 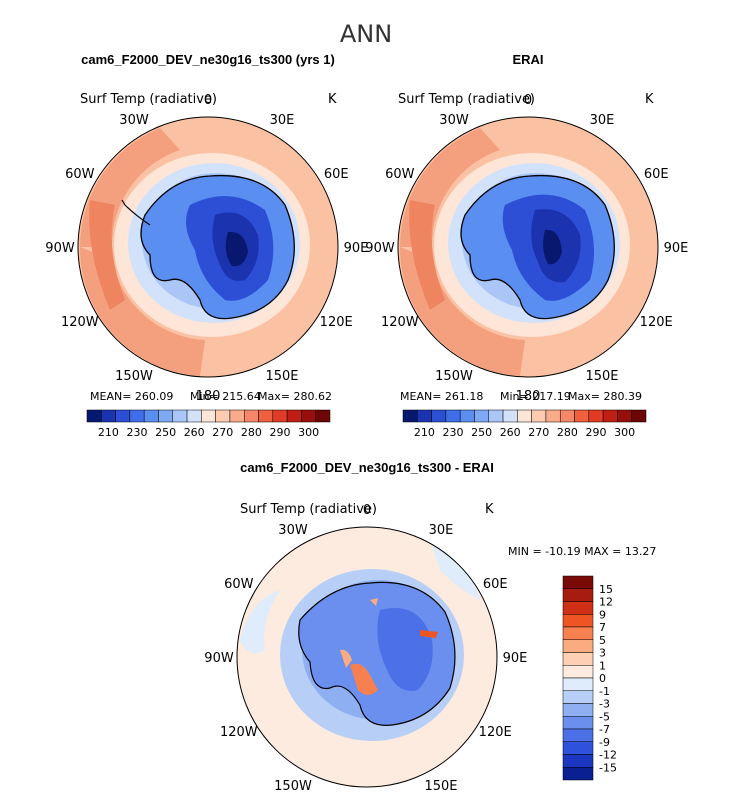 I want to click on panel-c-lon-label: 120W, so click(x=239, y=732).